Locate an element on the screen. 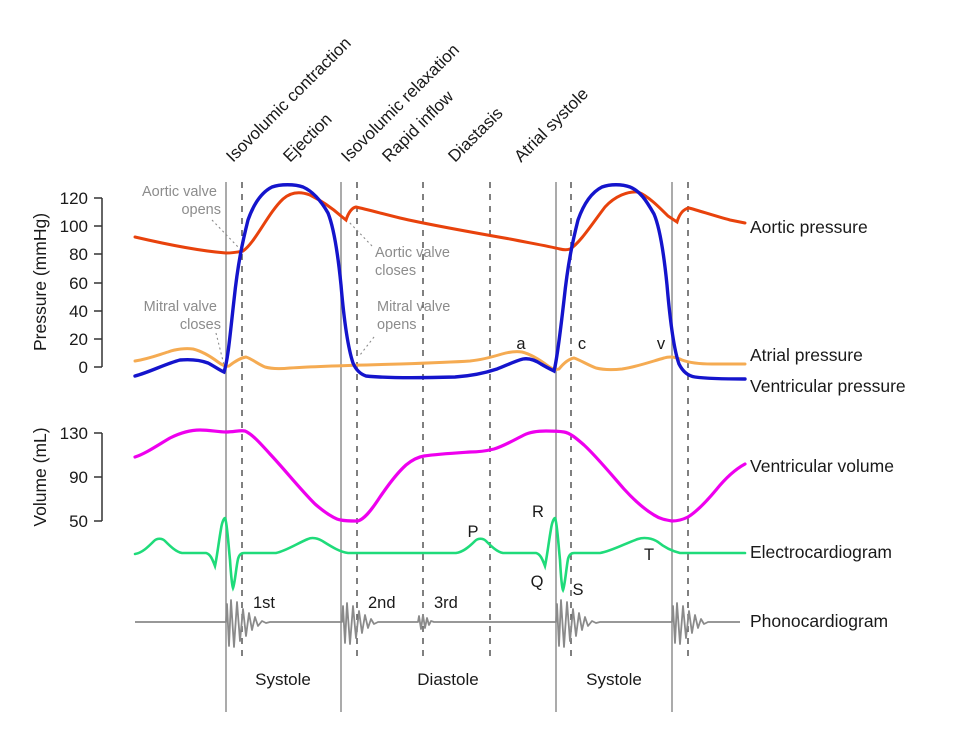 This screenshot has width=960, height=735. aortic-pressure-curve is located at coordinates (440, 222).